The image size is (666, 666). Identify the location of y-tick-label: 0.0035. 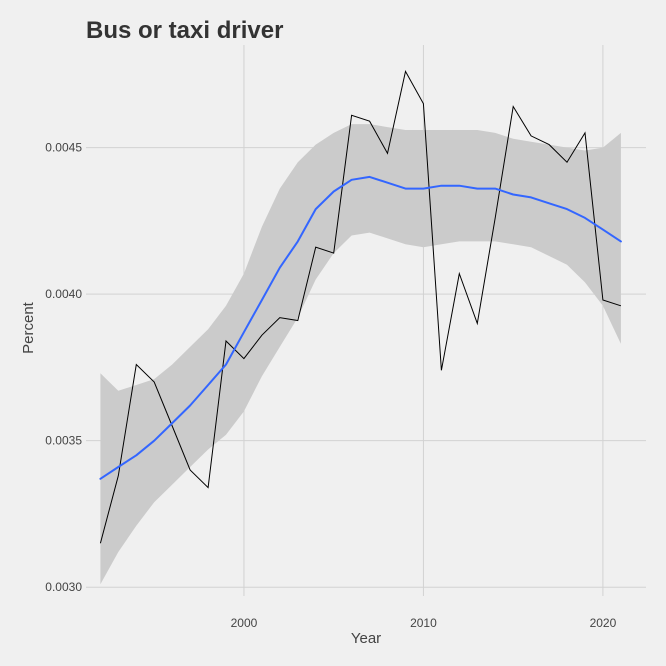
(63, 441).